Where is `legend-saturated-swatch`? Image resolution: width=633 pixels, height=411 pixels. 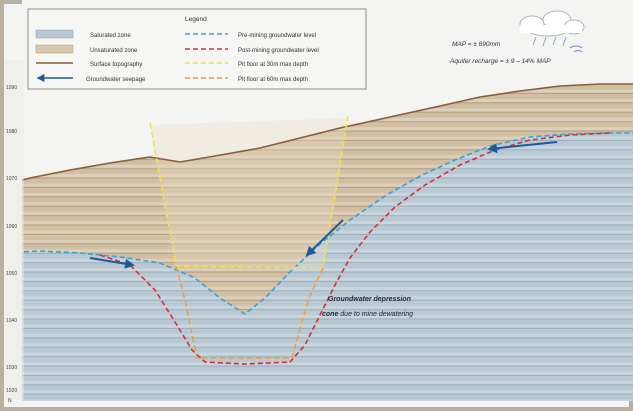 legend-saturated-swatch is located at coordinates (54, 34).